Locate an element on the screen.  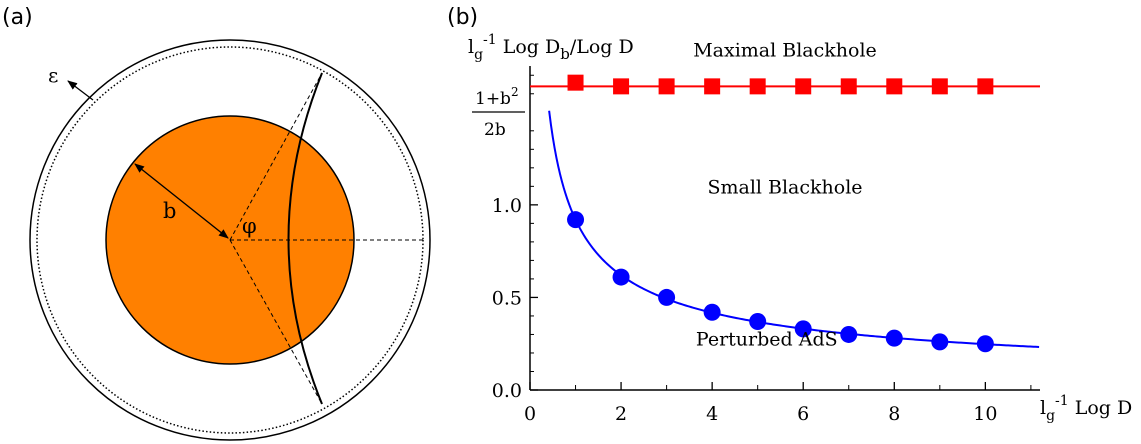
epsilon-arrow is located at coordinates (80, 90).